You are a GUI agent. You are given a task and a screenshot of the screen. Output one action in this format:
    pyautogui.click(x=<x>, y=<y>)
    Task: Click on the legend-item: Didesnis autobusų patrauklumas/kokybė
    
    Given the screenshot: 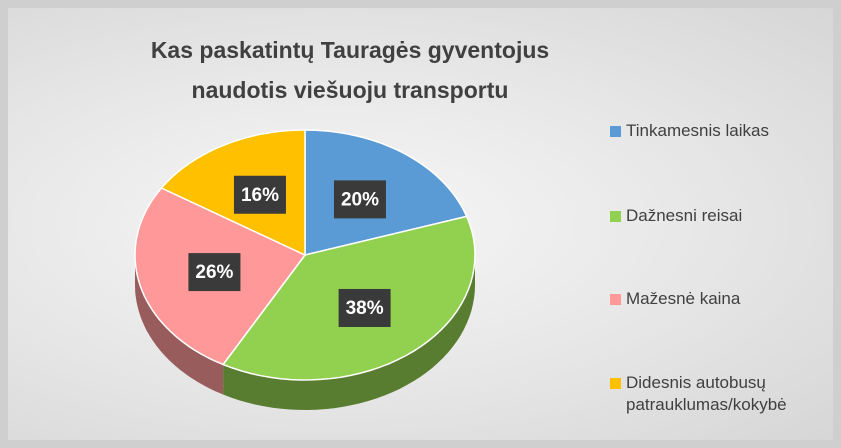 What is the action you would take?
    pyautogui.click(x=721, y=394)
    